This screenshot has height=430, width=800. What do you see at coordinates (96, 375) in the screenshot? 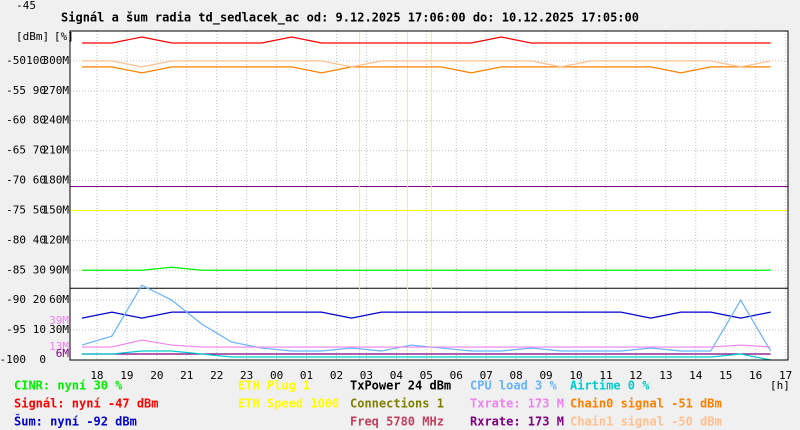
I see `x-tick-label: 18` at bounding box center [96, 375].